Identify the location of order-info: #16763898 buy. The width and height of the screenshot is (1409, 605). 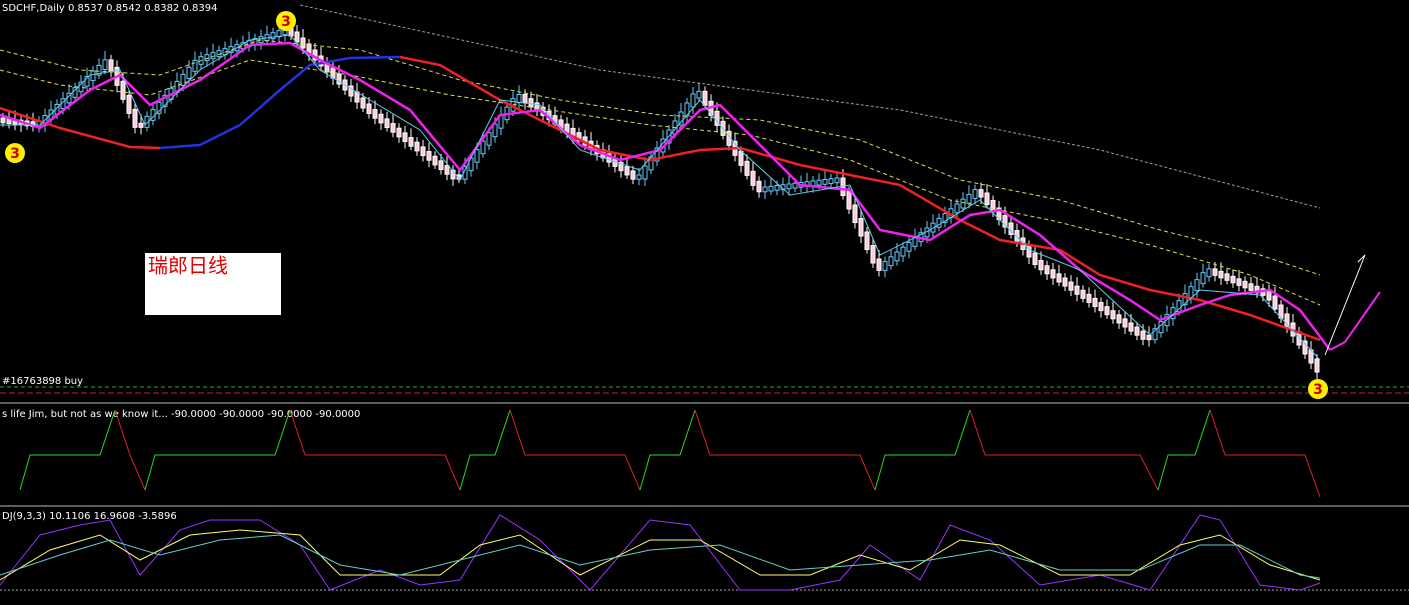
(42, 381).